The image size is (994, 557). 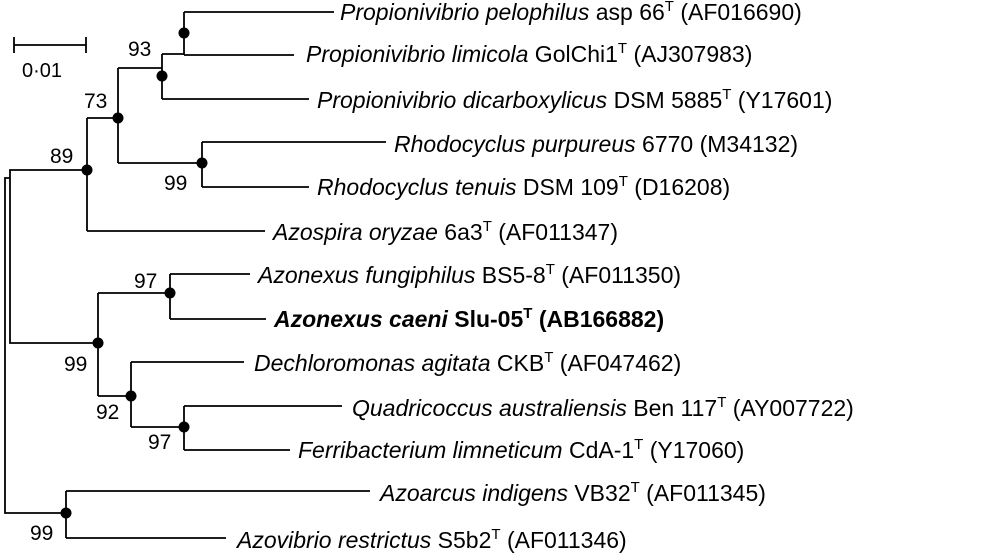 What do you see at coordinates (510, 275) in the screenshot?
I see `taxon-strain: BS5-8` at bounding box center [510, 275].